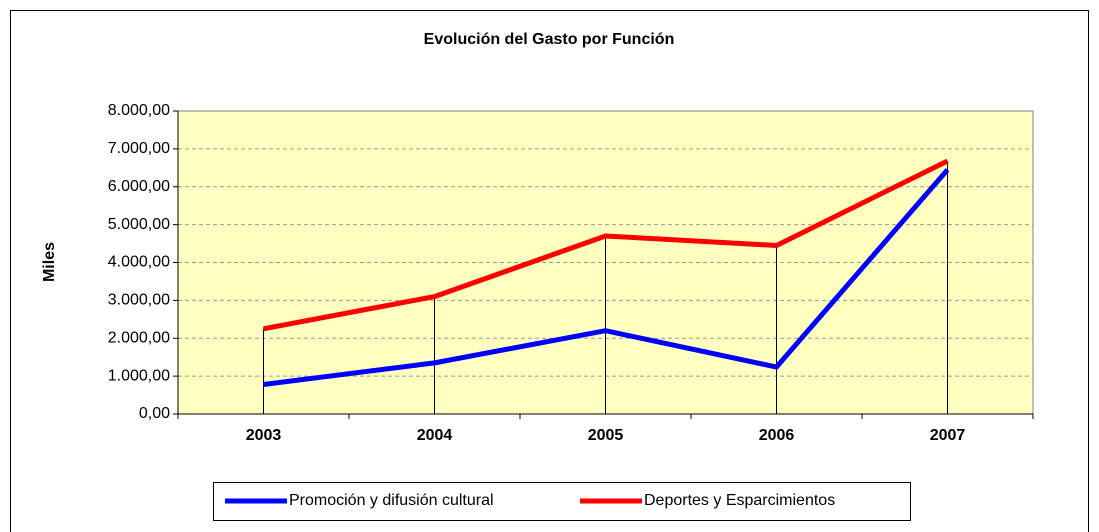  Describe the element at coordinates (139, 300) in the screenshot. I see `y-tick-label: 3.000,00` at that location.